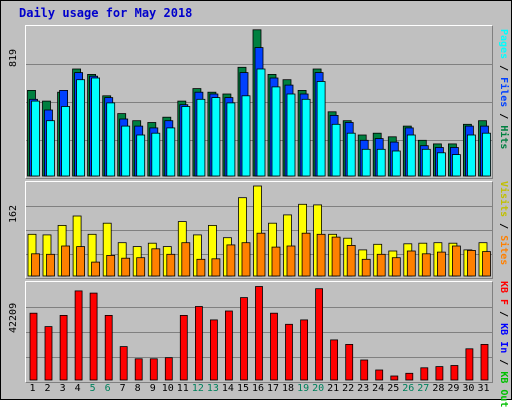  What do you see at coordinates (13, 57) in the screenshot?
I see `y-max-label-top: 819` at bounding box center [13, 57].